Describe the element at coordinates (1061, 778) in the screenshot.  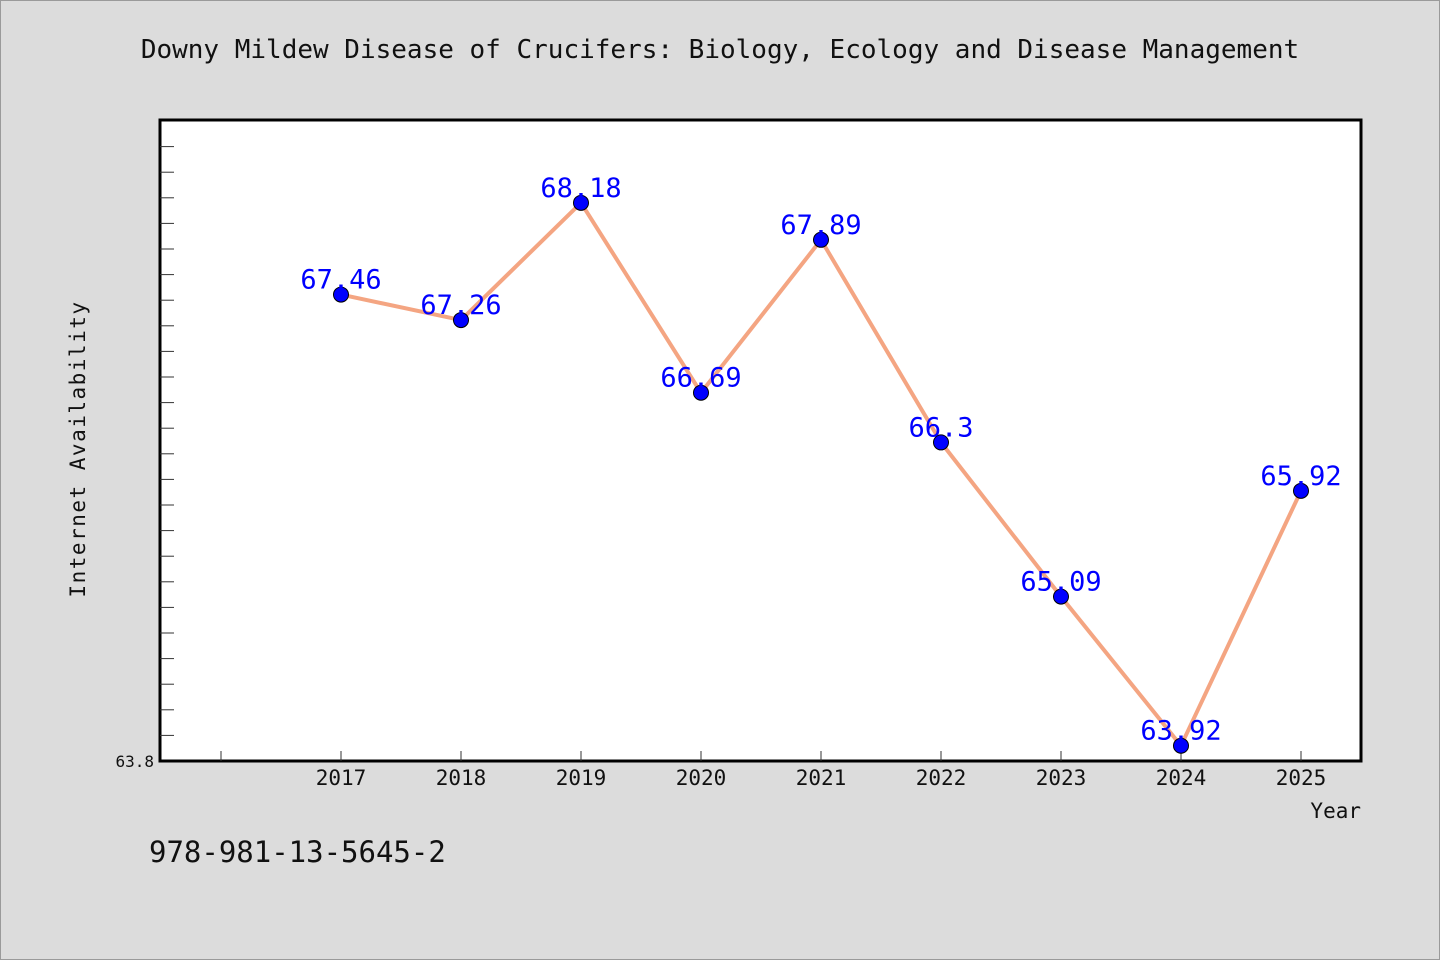
I see `x-tick-label: 2023` at that location.